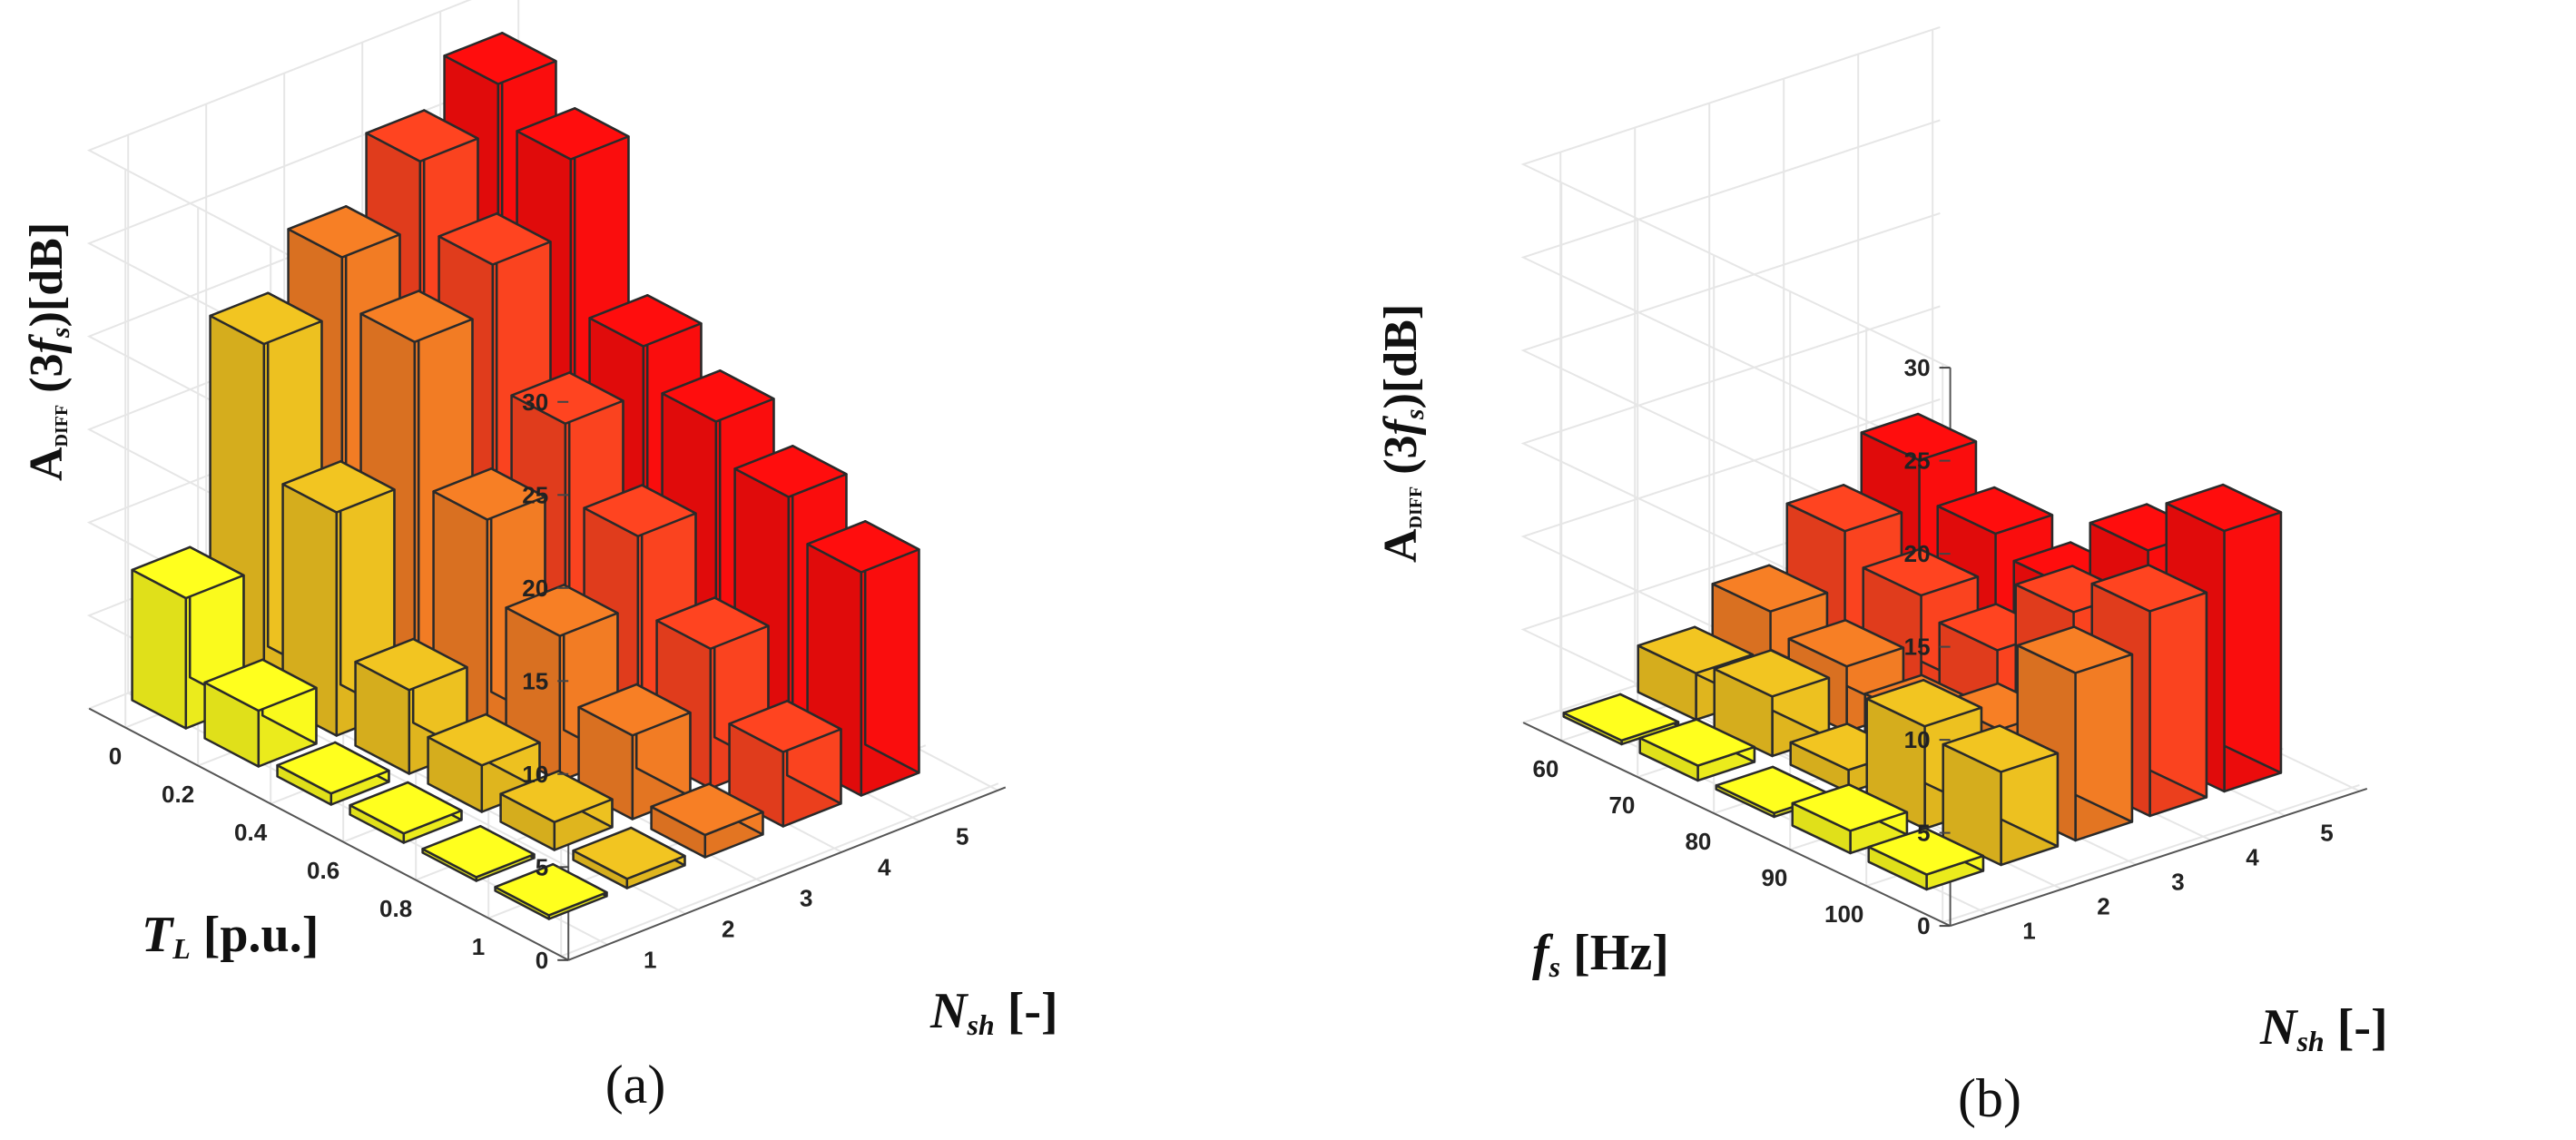 Image resolution: width=2576 pixels, height=1140 pixels. I want to click on panel-a-z-axis-label: ADIFF (3fs)[dB], so click(48, 352).